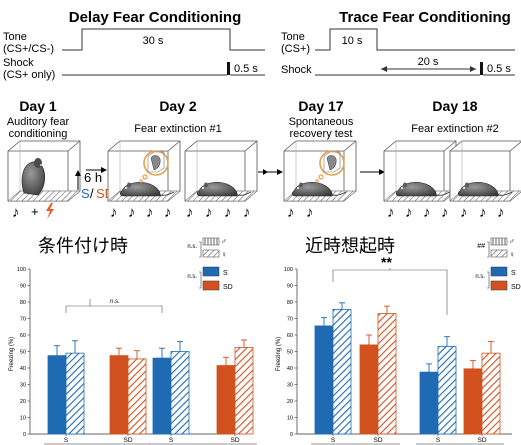 The height and width of the screenshot is (445, 521). What do you see at coordinates (454, 106) in the screenshot?
I see `day18-title: Day 18` at bounding box center [454, 106].